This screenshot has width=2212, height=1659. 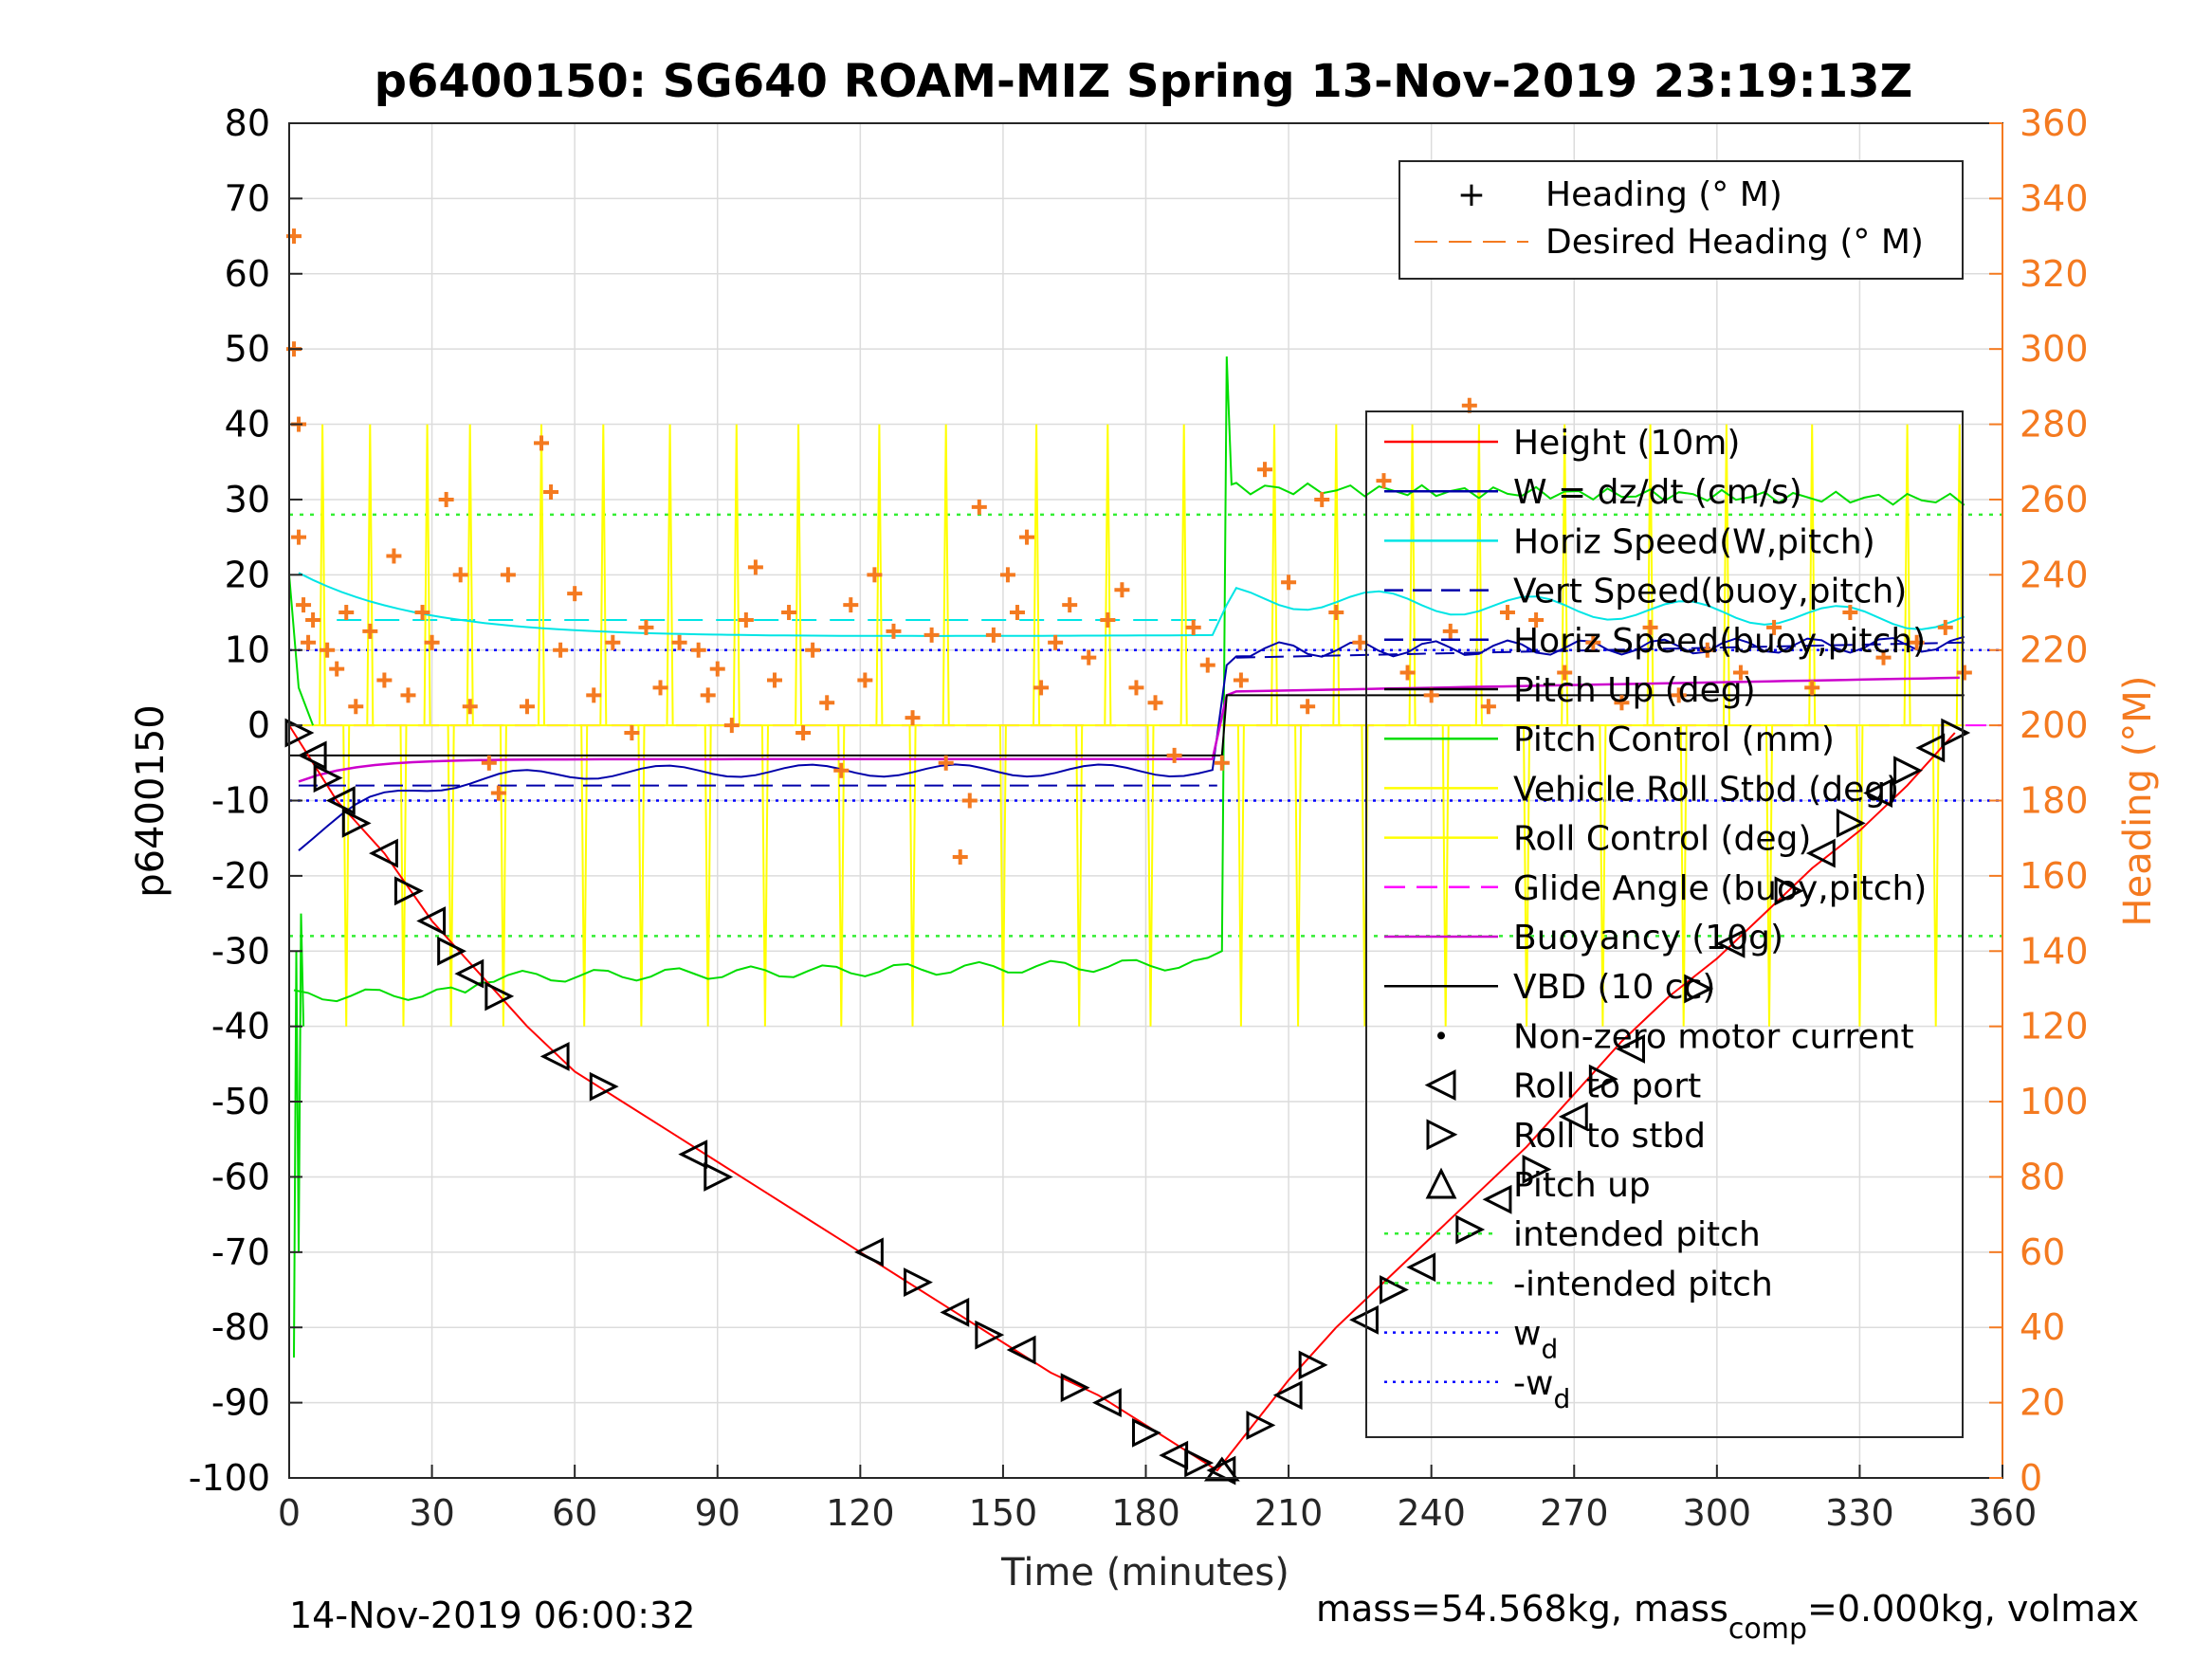 What do you see at coordinates (289, 1513) in the screenshot?
I see `x-tick-label: 0` at bounding box center [289, 1513].